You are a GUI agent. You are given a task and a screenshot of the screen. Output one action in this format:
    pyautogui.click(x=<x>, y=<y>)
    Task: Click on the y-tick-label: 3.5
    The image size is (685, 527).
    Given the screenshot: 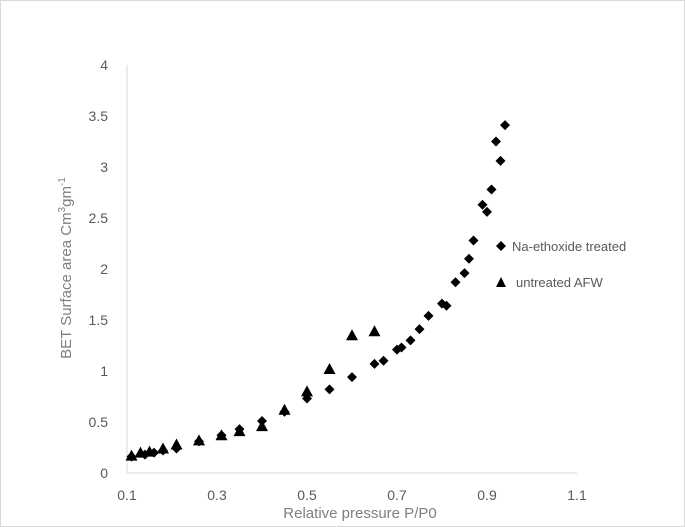 What is the action you would take?
    pyautogui.click(x=99, y=116)
    